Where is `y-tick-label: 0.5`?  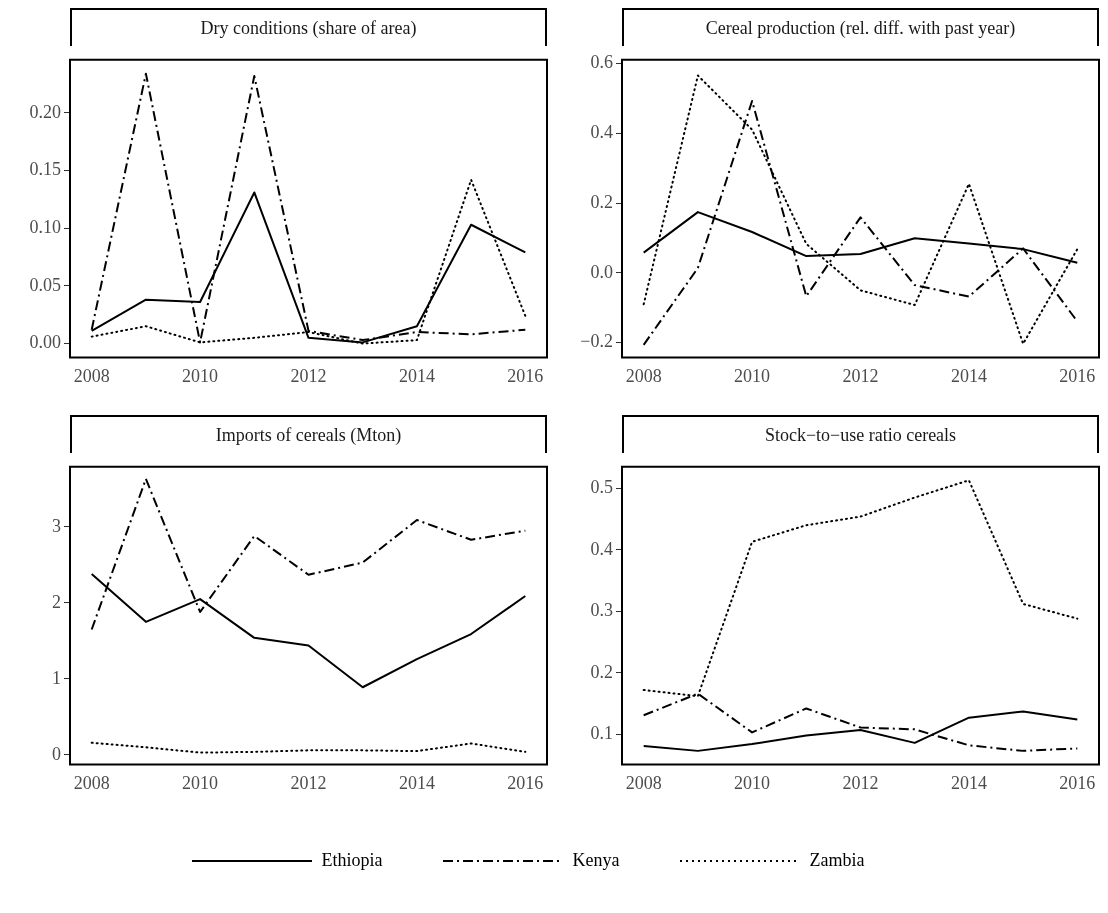
y-tick-label: 0.5 is located at coordinates (601, 487).